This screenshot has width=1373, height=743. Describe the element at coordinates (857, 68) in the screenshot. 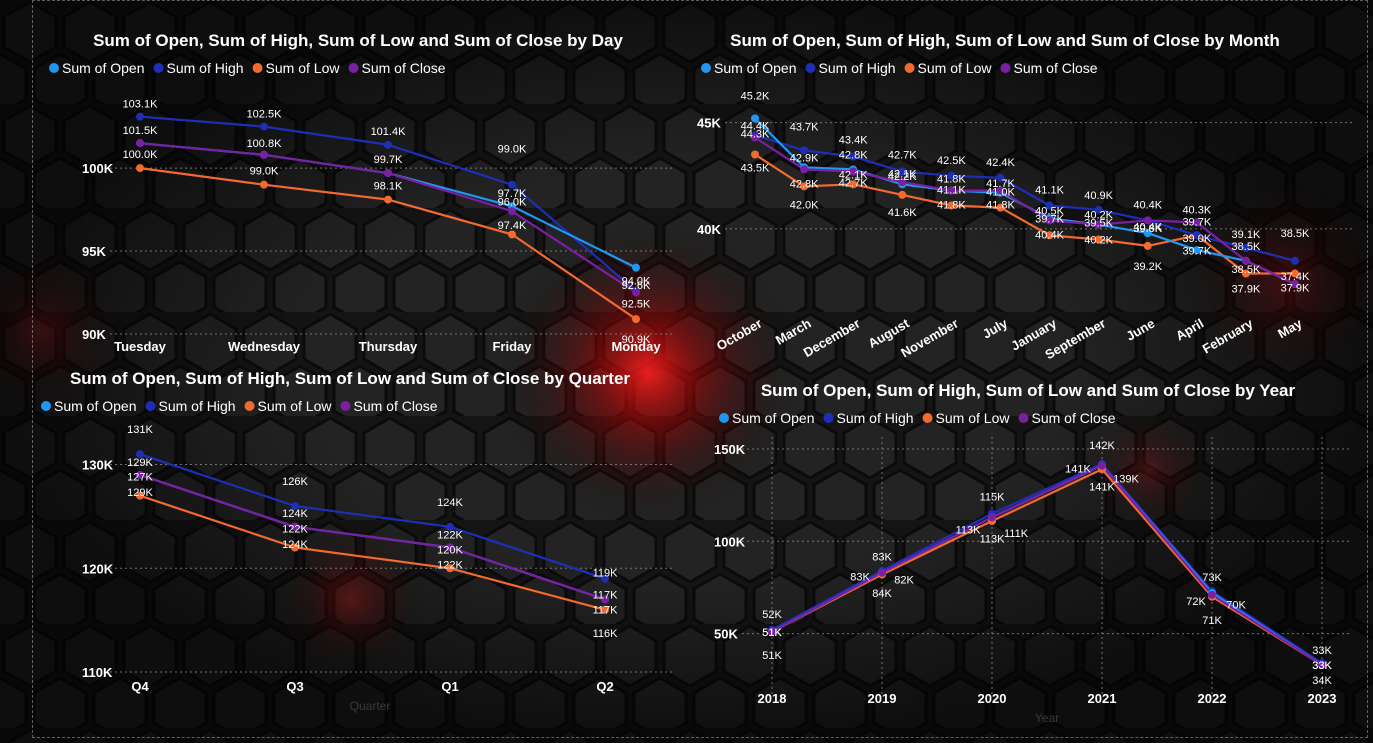

I see `legend-label-high: Sum of High` at that location.